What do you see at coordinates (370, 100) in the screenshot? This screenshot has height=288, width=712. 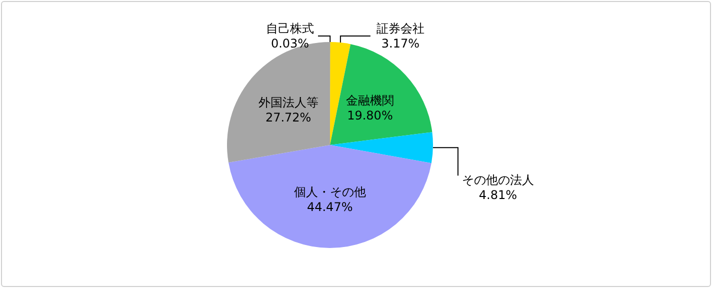 I see `slice-label: 金融機関` at bounding box center [370, 100].